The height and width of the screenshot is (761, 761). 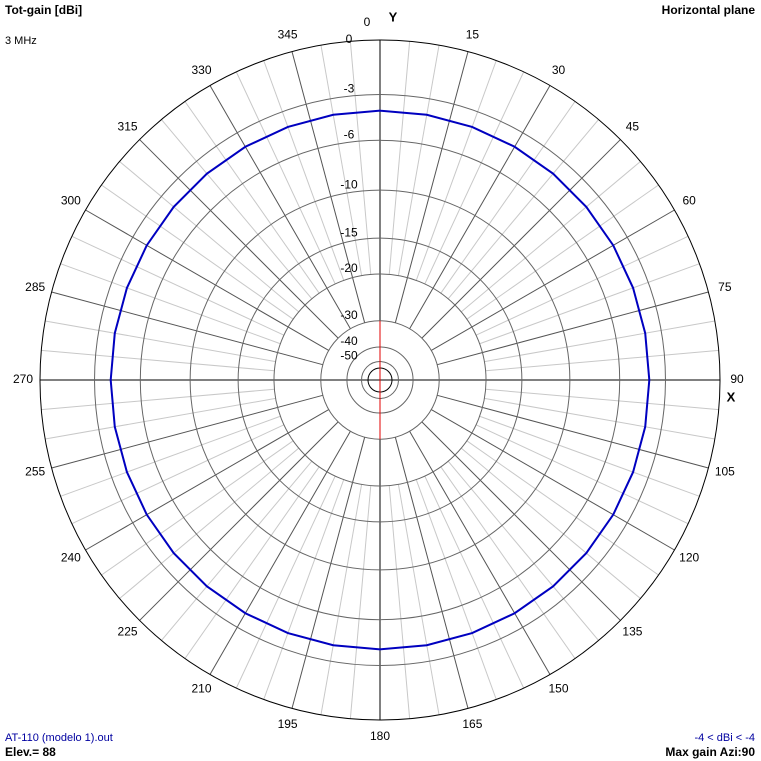 What do you see at coordinates (35, 472) in the screenshot?
I see `angle-label: 255` at bounding box center [35, 472].